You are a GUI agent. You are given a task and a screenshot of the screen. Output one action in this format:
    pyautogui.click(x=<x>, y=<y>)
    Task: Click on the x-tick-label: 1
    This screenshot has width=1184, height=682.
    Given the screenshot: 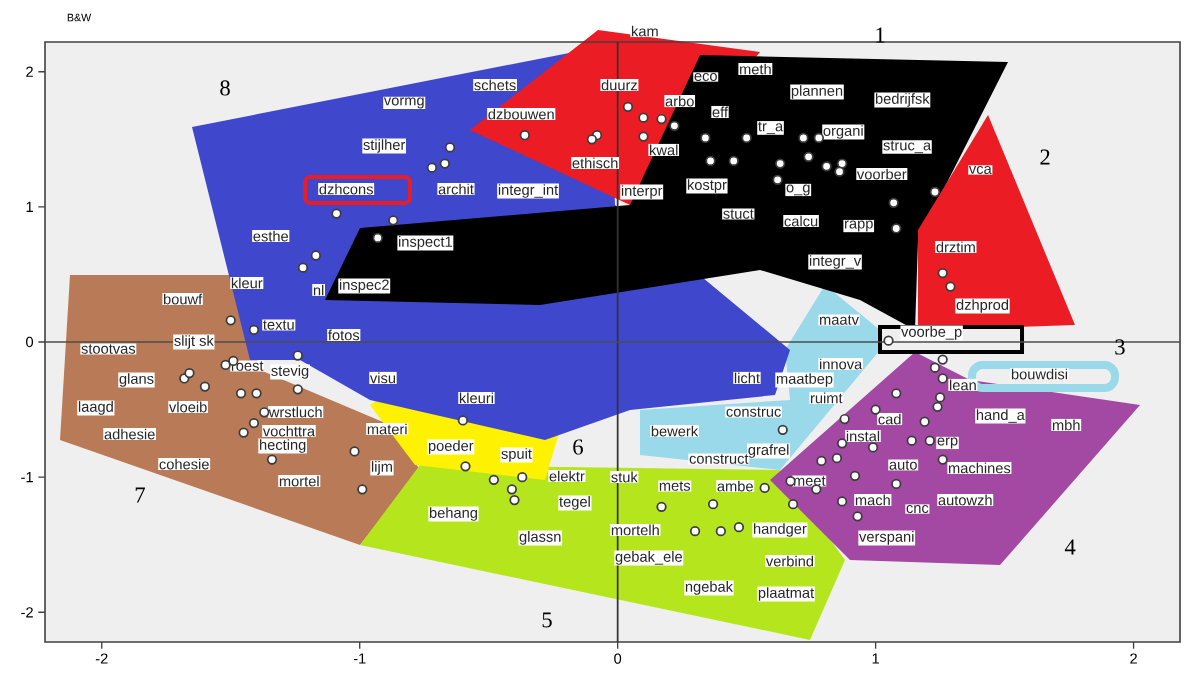 What is the action you would take?
    pyautogui.click(x=875, y=658)
    